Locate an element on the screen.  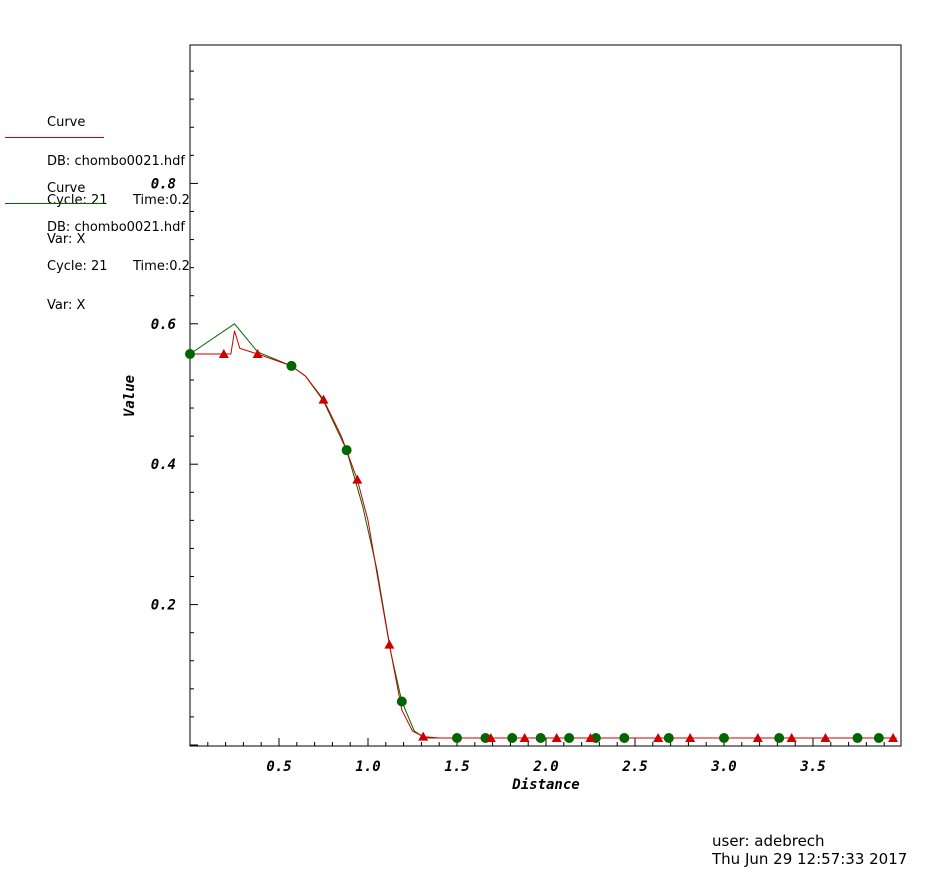
x-tick-label: 0.5 is located at coordinates (278, 767).